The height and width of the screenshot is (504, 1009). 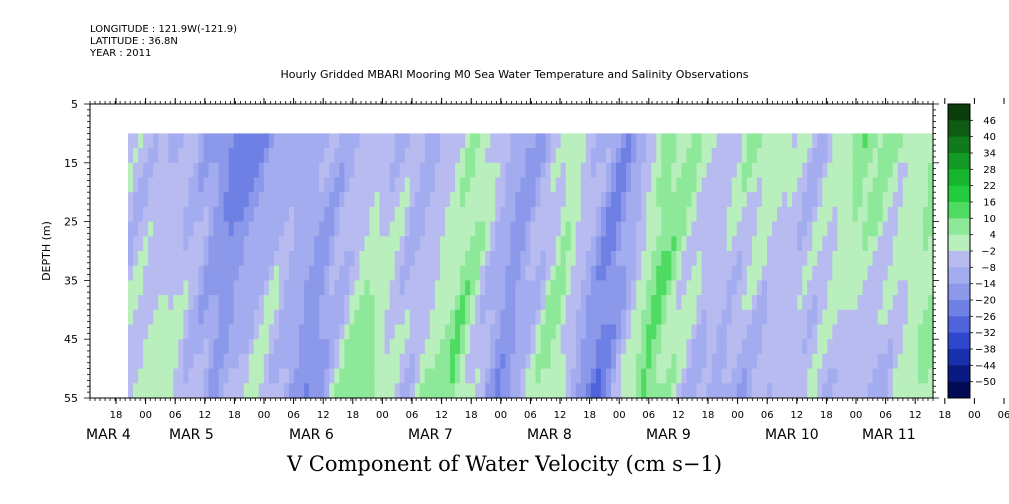 What do you see at coordinates (985, 333) in the screenshot?
I see `colorbar-tick-label: −32` at bounding box center [985, 333].